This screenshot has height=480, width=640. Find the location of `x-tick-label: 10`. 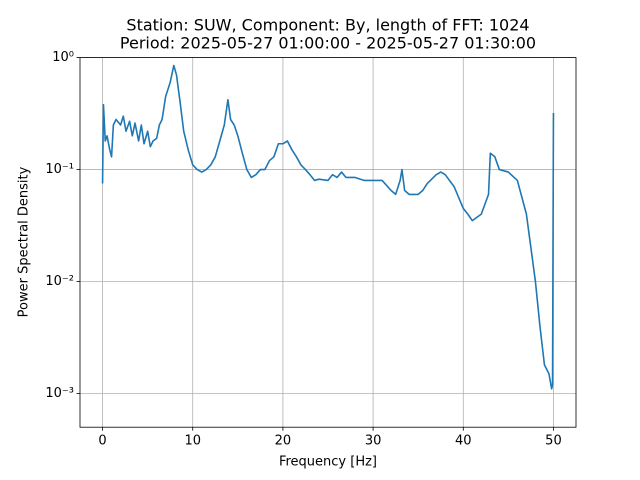

x-tick-label: 10 is located at coordinates (192, 441).